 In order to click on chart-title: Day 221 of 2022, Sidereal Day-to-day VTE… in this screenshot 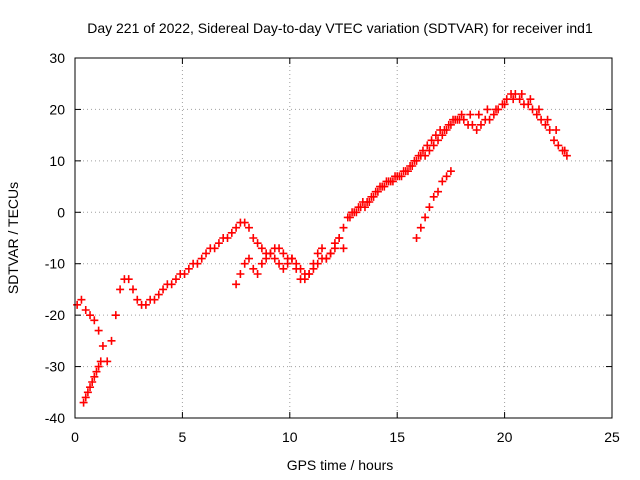, I will do `click(340, 28)`.